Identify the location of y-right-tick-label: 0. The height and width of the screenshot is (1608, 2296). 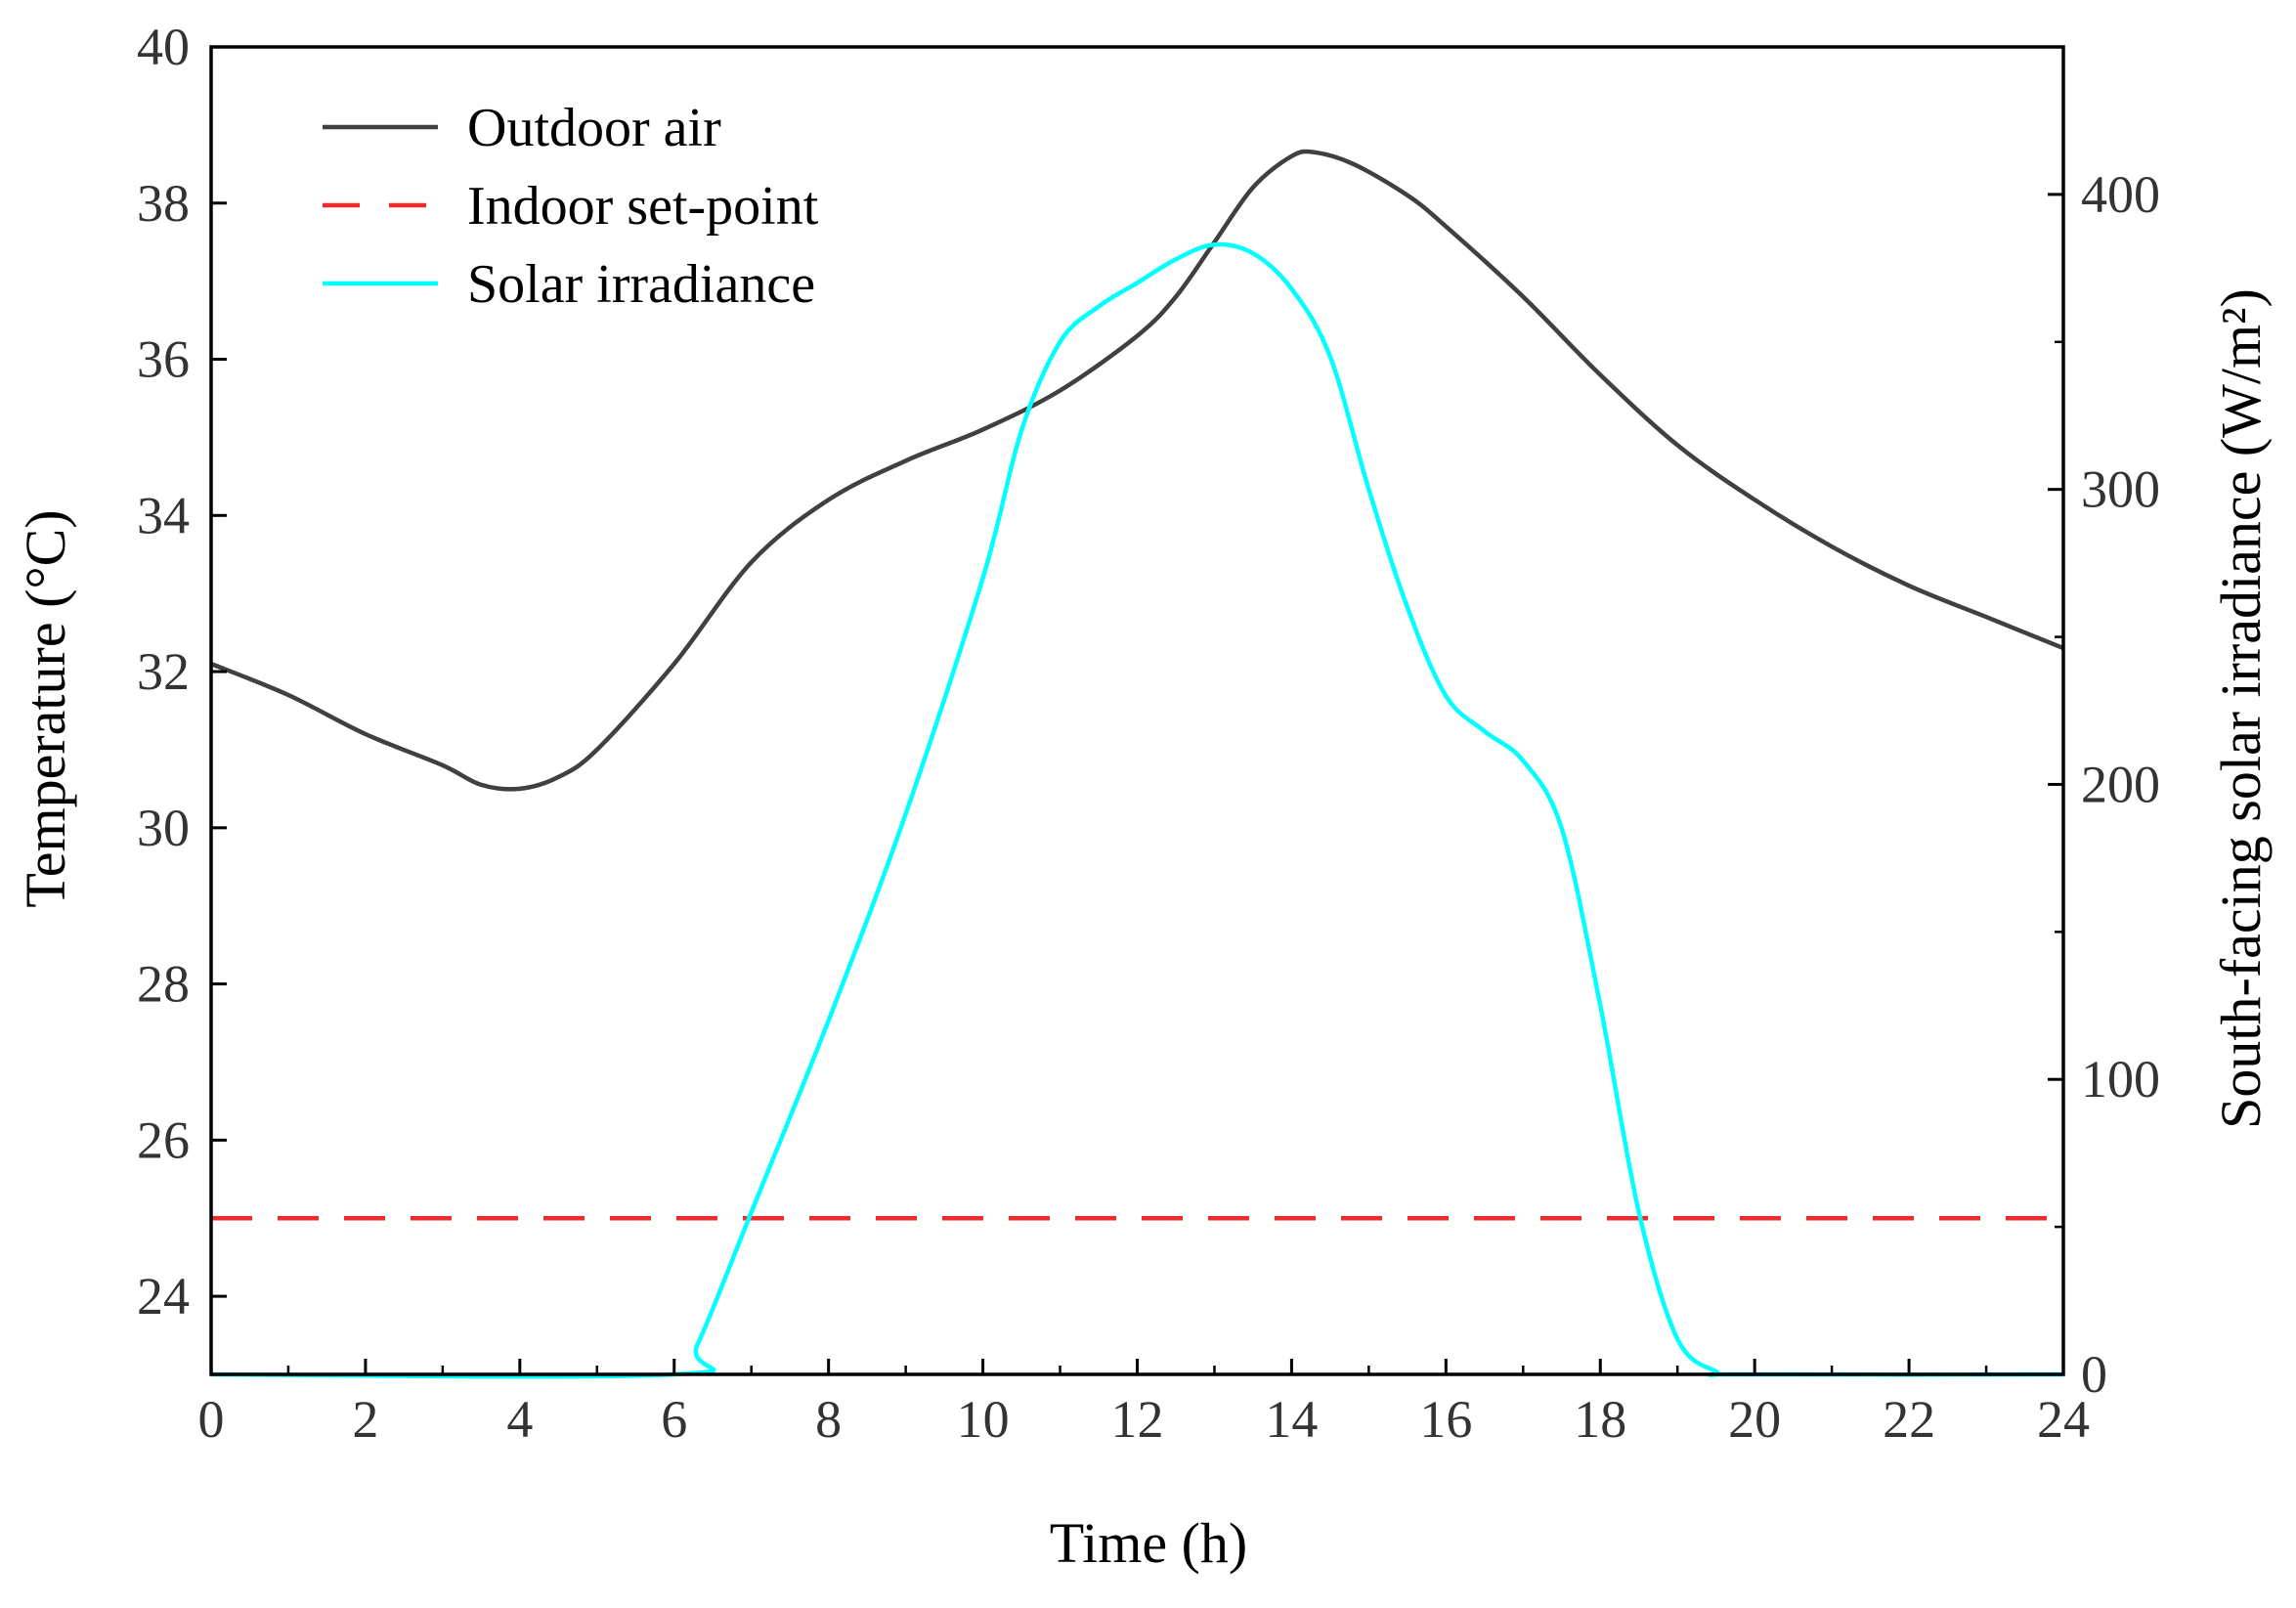
(2094, 1374).